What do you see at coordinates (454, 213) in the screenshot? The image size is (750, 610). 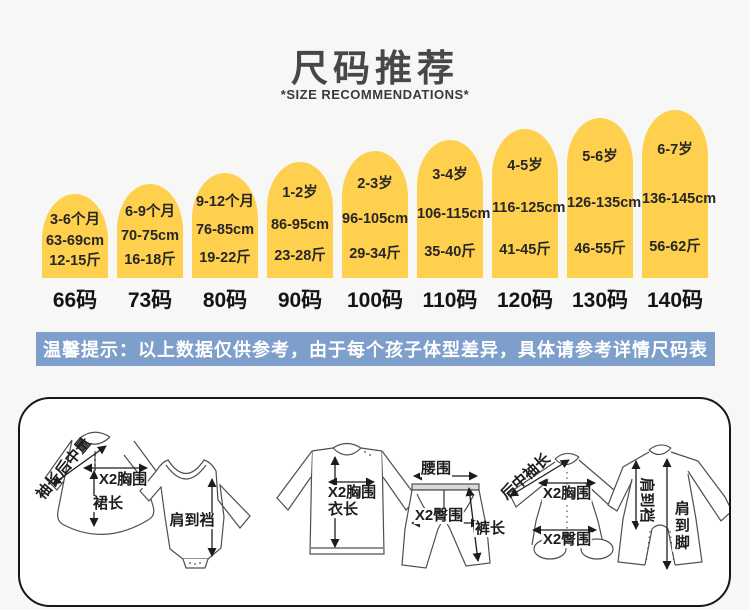 I see `bar-height: 106-115cm` at bounding box center [454, 213].